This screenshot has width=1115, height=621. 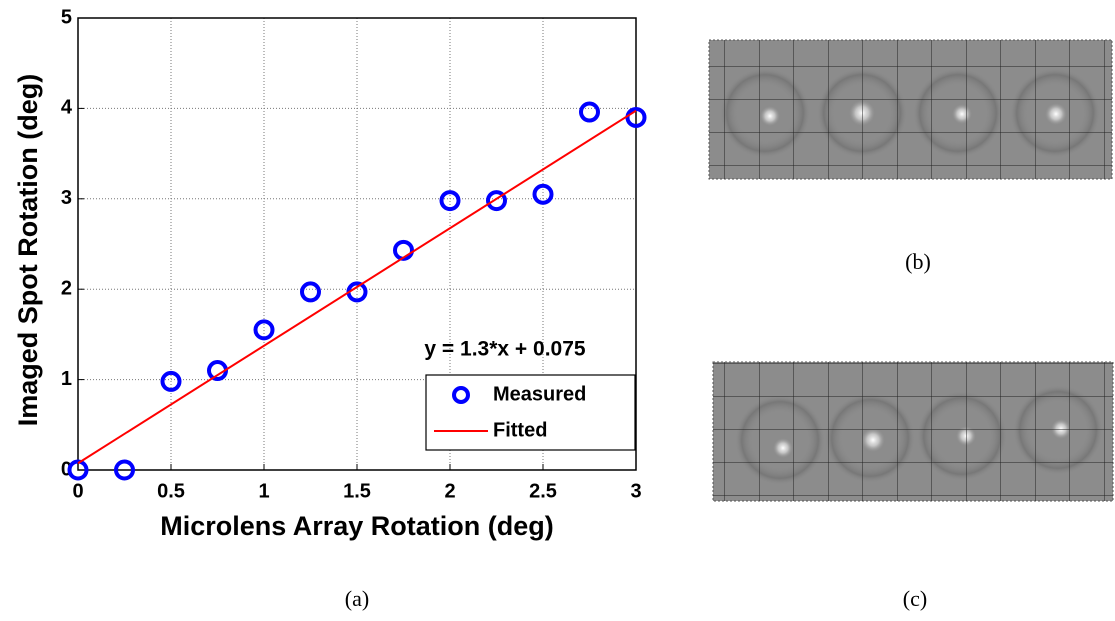 I want to click on legend-swatch, so click(x=461, y=395).